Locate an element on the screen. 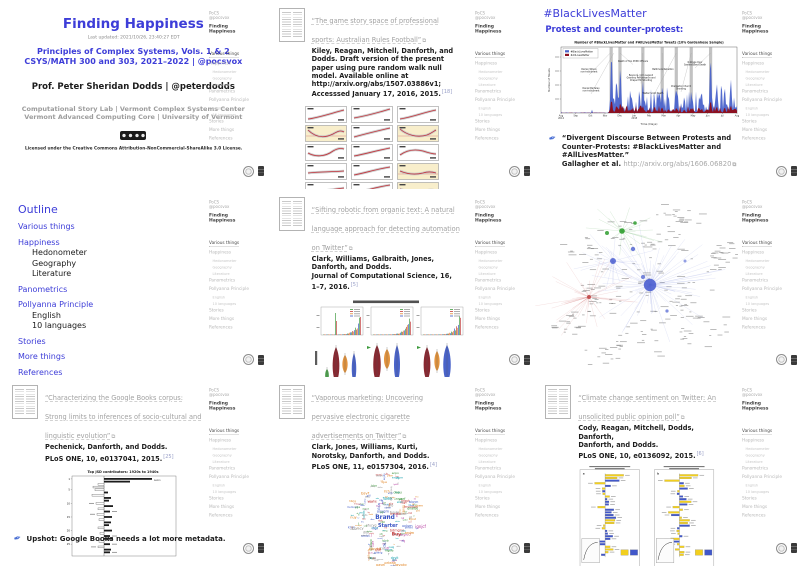 The image size is (800, 566). outline-item-references: References is located at coordinates (40, 372).